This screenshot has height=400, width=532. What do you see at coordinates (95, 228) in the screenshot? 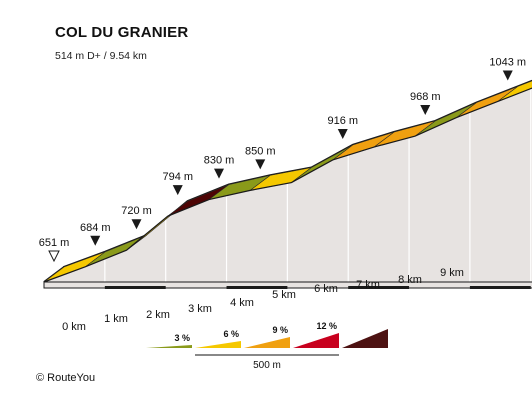
I see `elevation-label: 684 m` at bounding box center [95, 228].